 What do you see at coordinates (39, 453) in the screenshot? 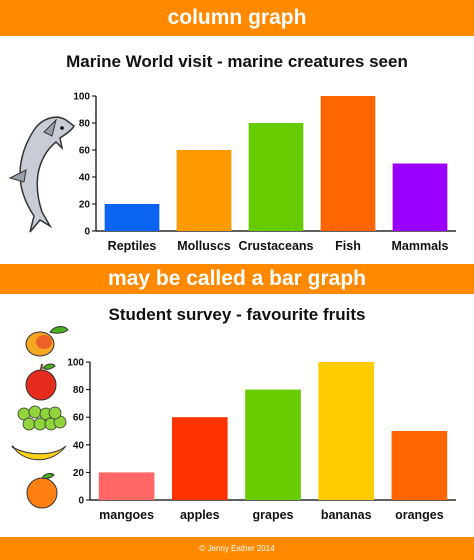
I see `banana-icon` at bounding box center [39, 453].